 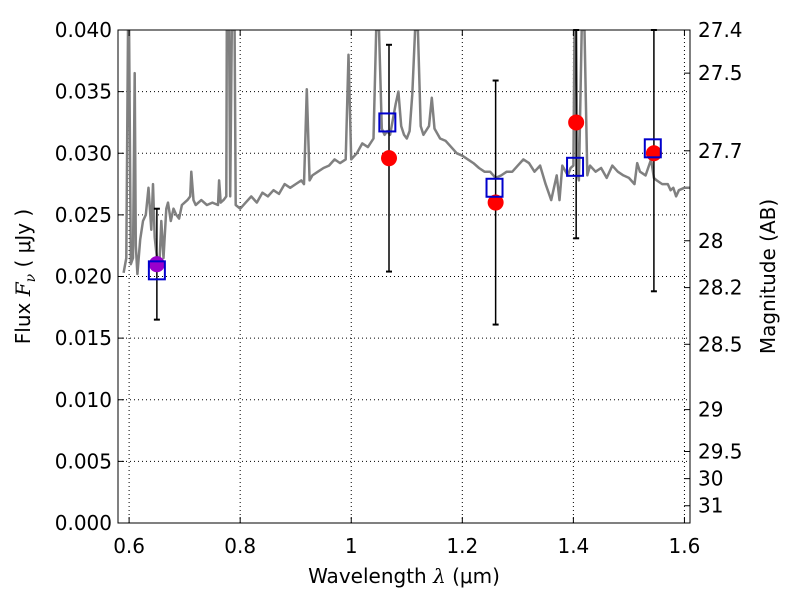 What do you see at coordinates (83, 215) in the screenshot?
I see `y-tick-label: 0.025` at bounding box center [83, 215].